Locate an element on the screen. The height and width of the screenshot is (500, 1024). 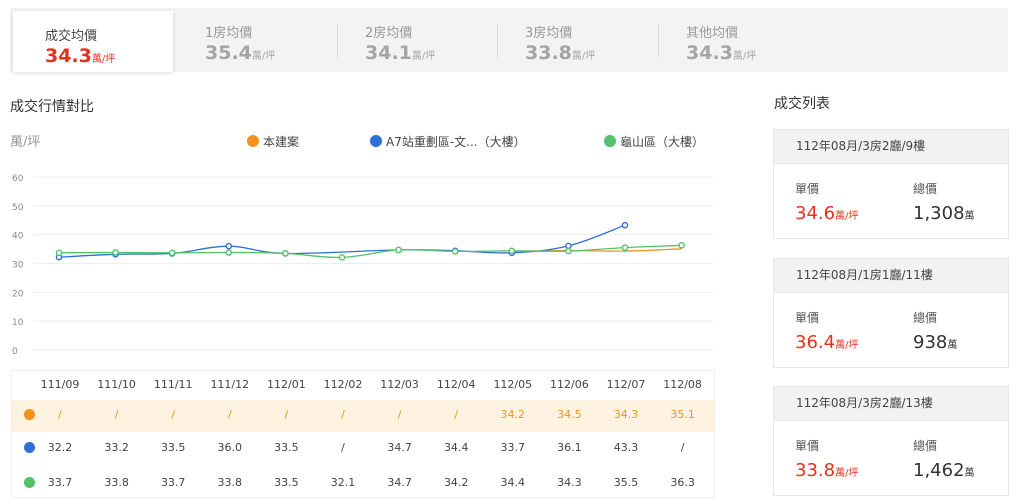
transaction-card: 112年08月/3房2廳/9樓 單價 總價 34.6萬/坪 1,308萬 is located at coordinates (891, 184).